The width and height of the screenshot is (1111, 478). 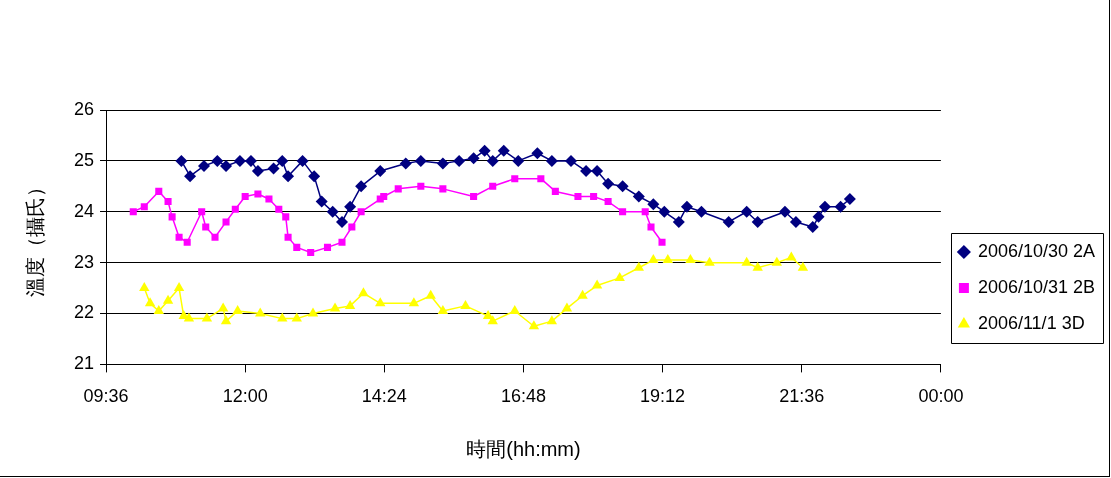 What do you see at coordinates (523, 448) in the screenshot?
I see `x-axis-title: 時間(hh:mm)` at bounding box center [523, 448].